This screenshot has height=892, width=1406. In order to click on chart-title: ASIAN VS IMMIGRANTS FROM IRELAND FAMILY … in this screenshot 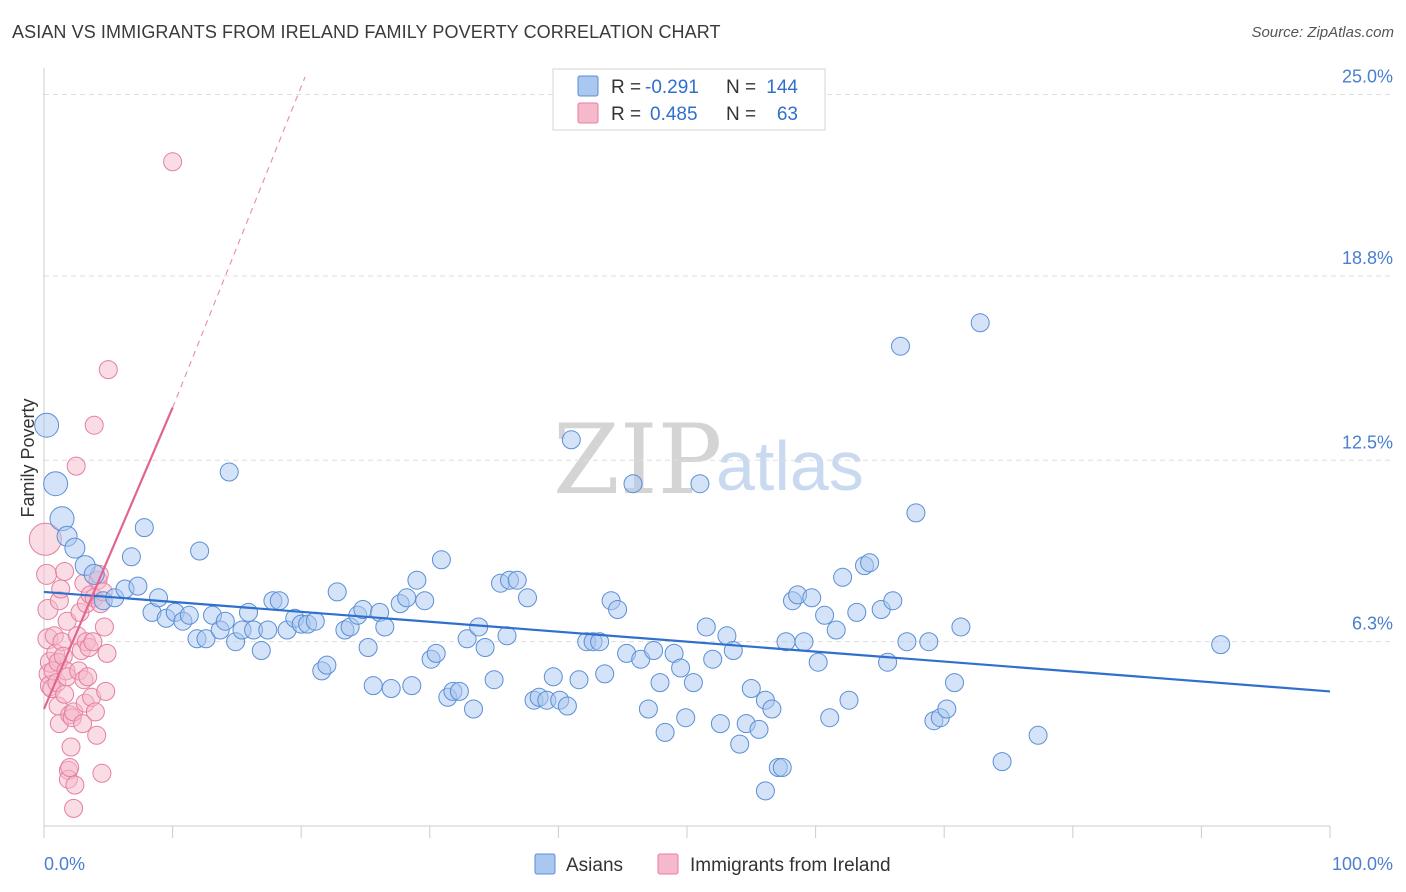, I will do `click(366, 32)`.